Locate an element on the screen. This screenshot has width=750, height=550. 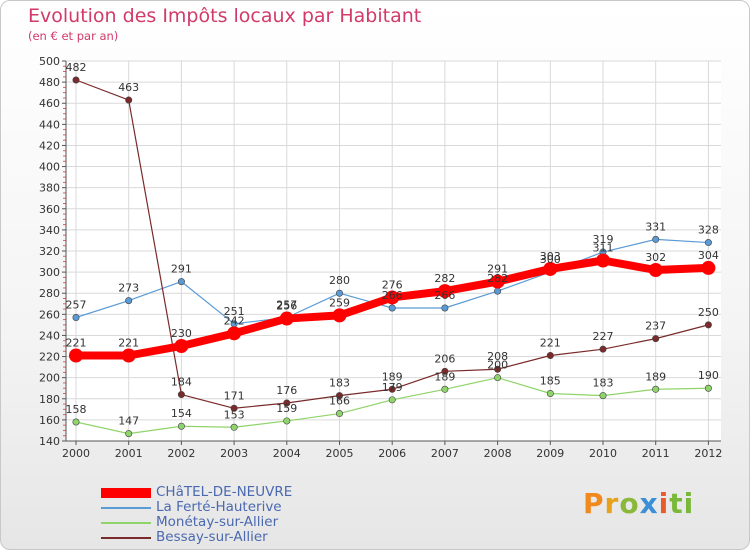
y-tick-label: 240 is located at coordinates (49, 335).